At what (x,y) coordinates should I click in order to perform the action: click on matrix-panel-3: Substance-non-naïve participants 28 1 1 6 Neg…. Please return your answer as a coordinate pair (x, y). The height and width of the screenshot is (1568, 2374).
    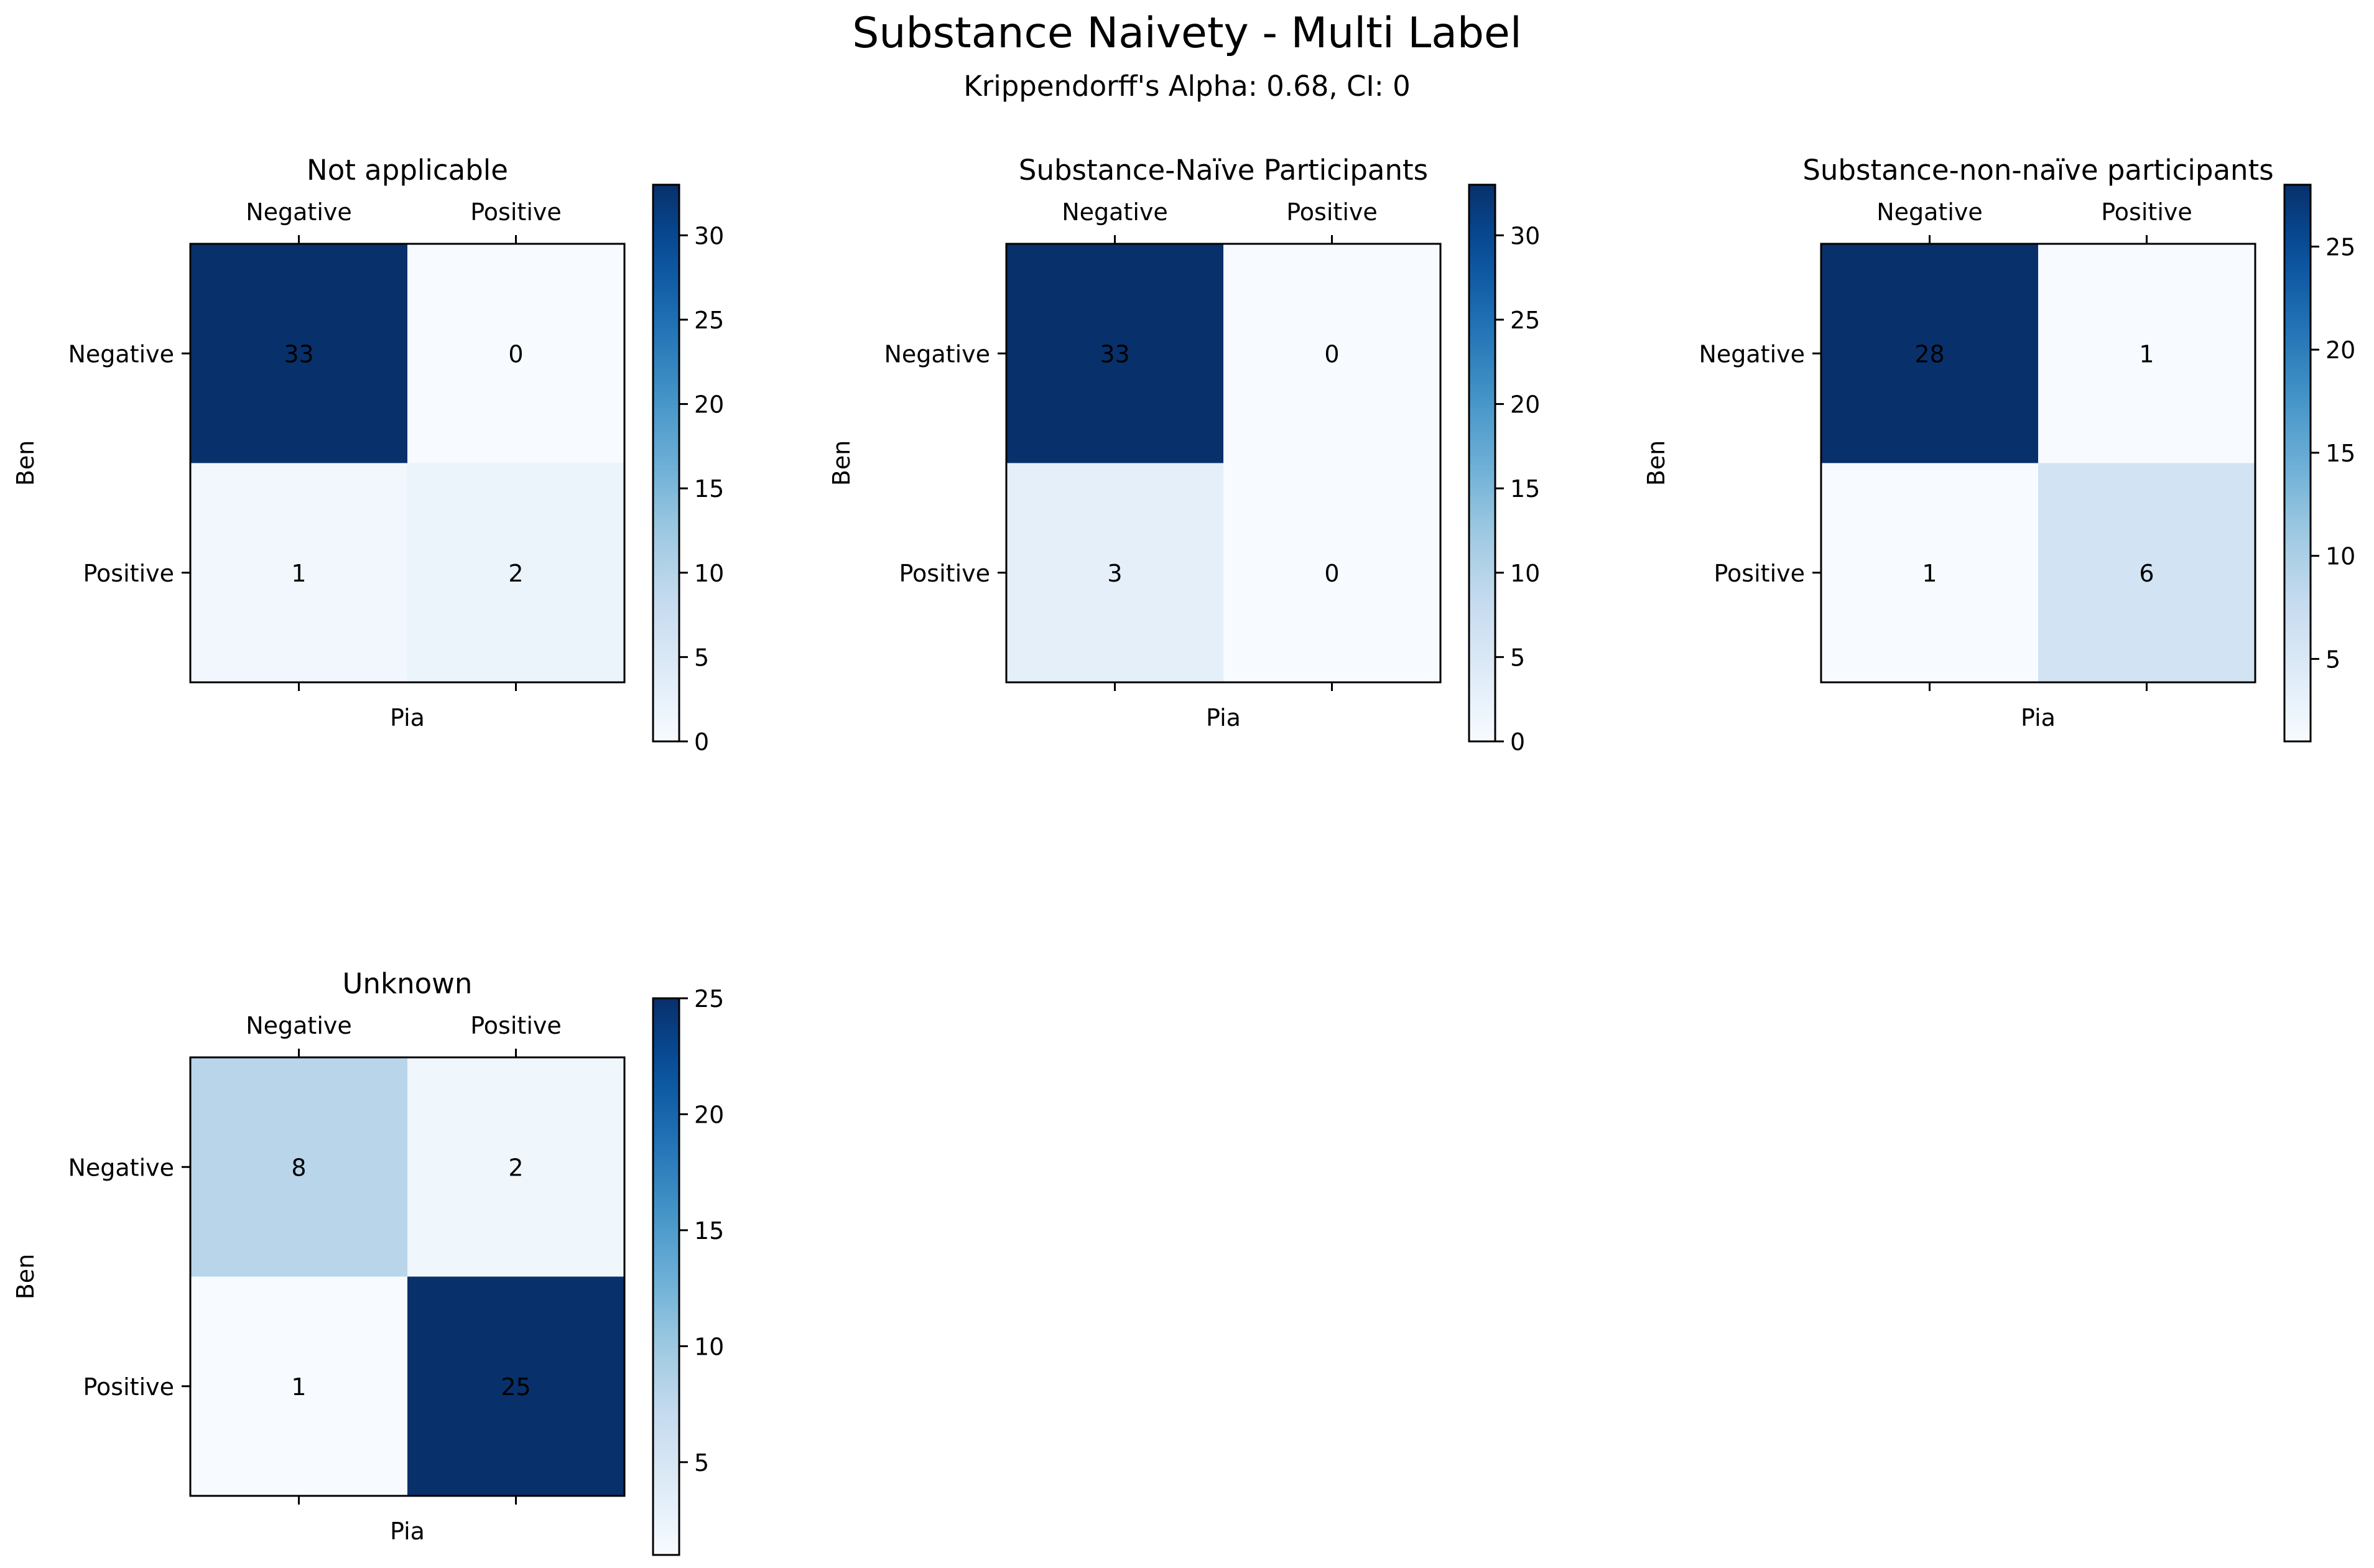
    Looking at the image, I should click on (1999, 448).